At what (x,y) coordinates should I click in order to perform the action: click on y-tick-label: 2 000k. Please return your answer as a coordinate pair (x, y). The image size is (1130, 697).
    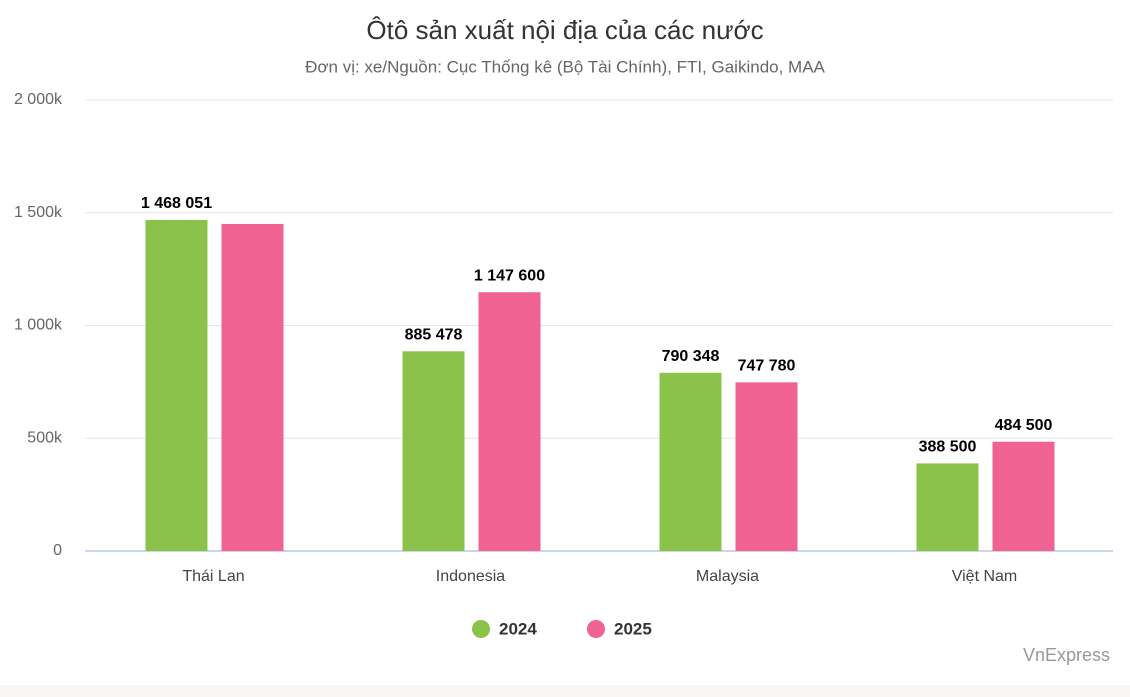
    Looking at the image, I should click on (38, 99).